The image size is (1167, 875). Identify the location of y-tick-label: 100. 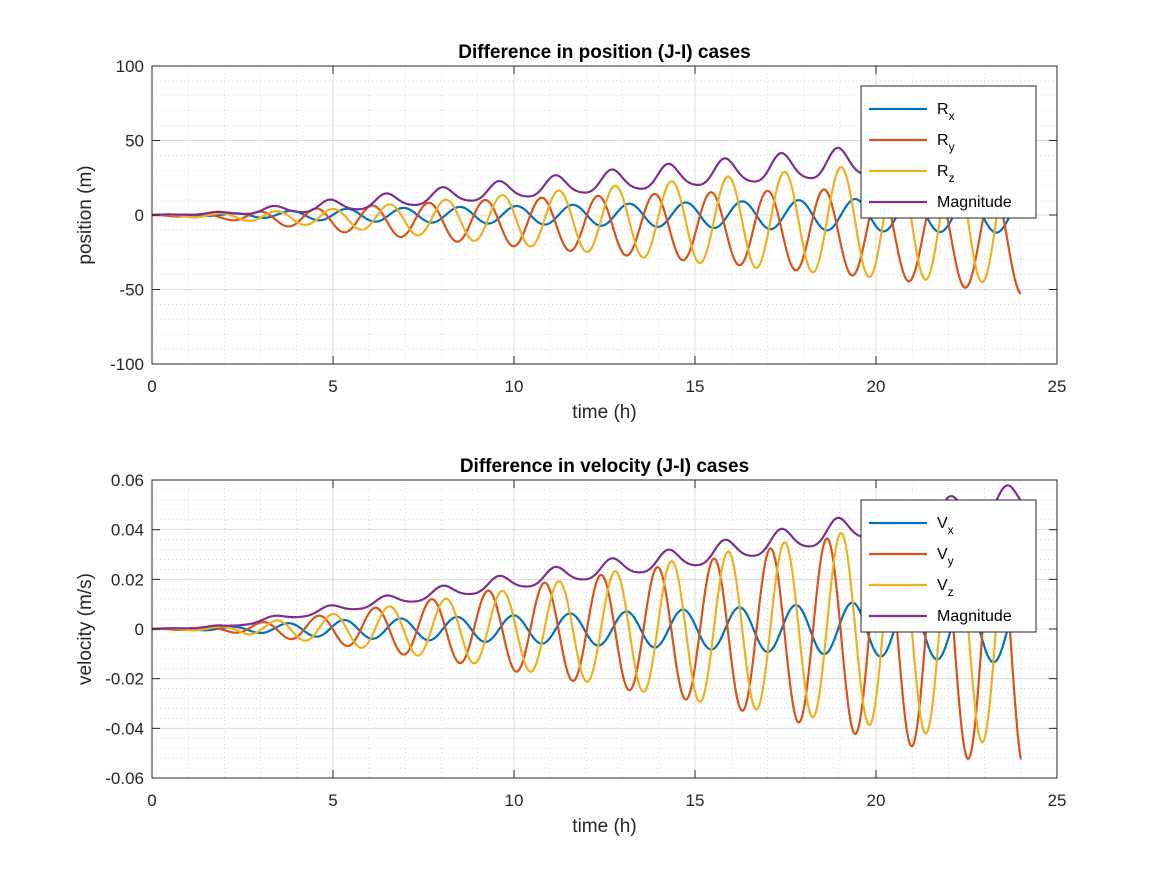
(130, 66).